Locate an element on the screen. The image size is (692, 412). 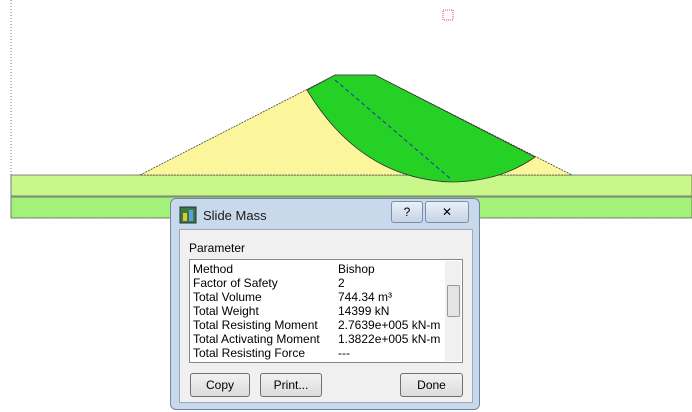
param-name: Total Weight is located at coordinates (226, 311).